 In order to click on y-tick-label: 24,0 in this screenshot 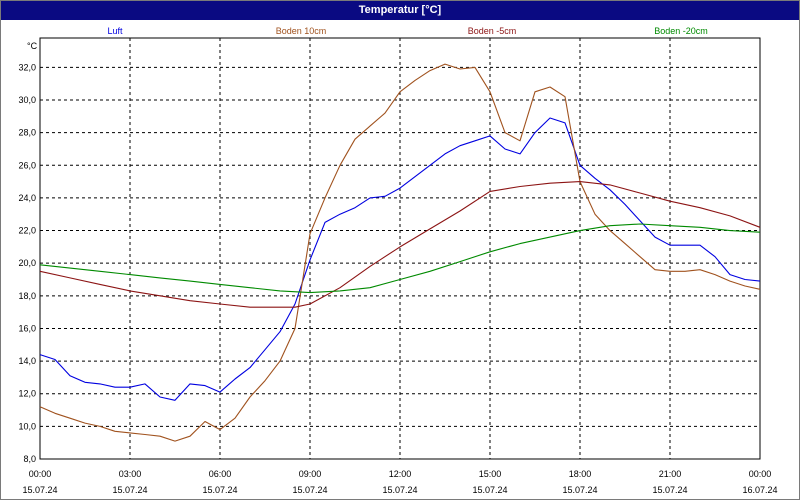, I will do `click(27, 198)`.